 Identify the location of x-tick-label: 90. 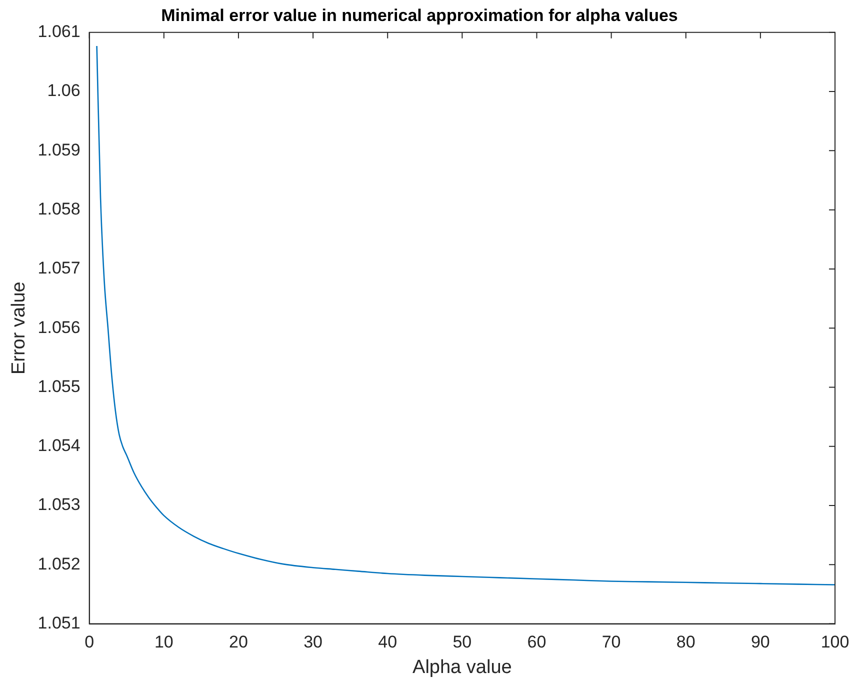
(760, 642).